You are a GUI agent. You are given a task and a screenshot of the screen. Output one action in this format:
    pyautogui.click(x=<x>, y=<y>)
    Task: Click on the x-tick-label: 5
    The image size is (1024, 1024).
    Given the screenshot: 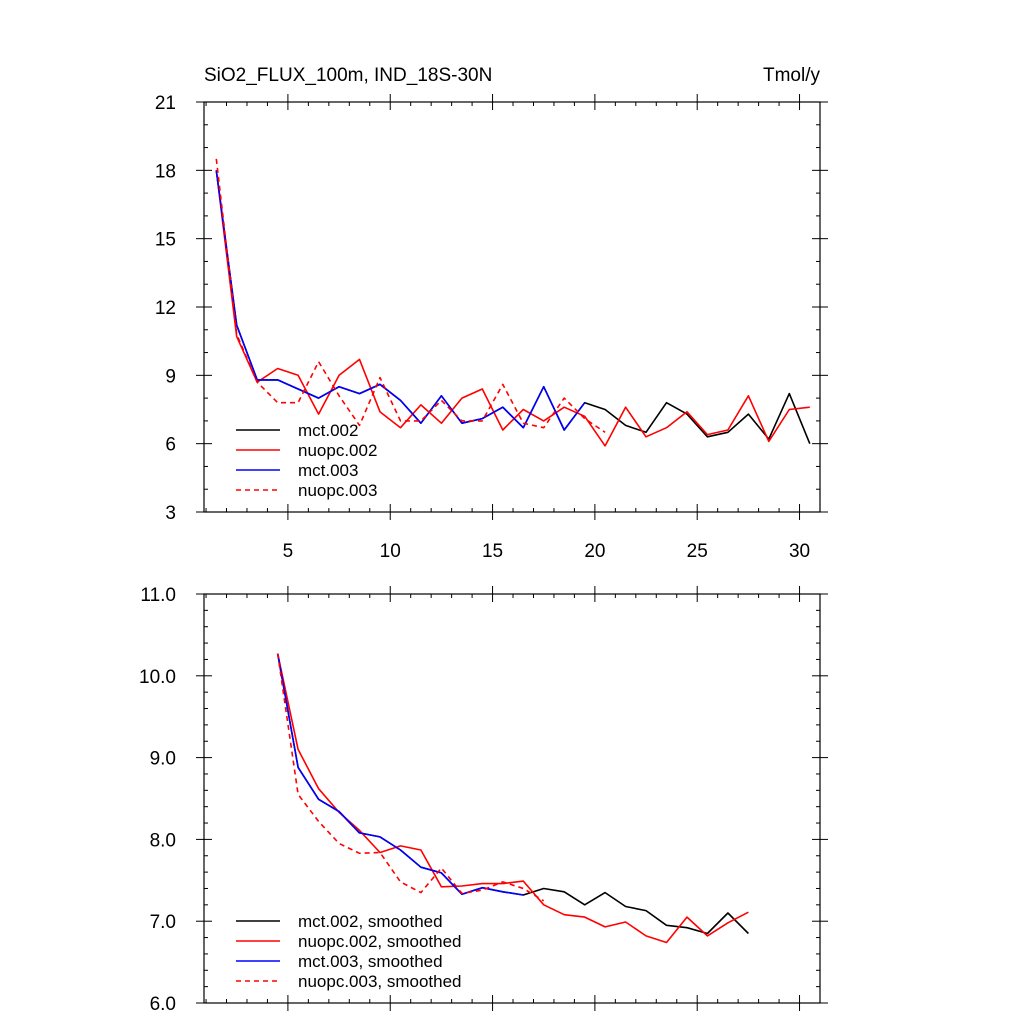 What is the action you would take?
    pyautogui.click(x=288, y=551)
    